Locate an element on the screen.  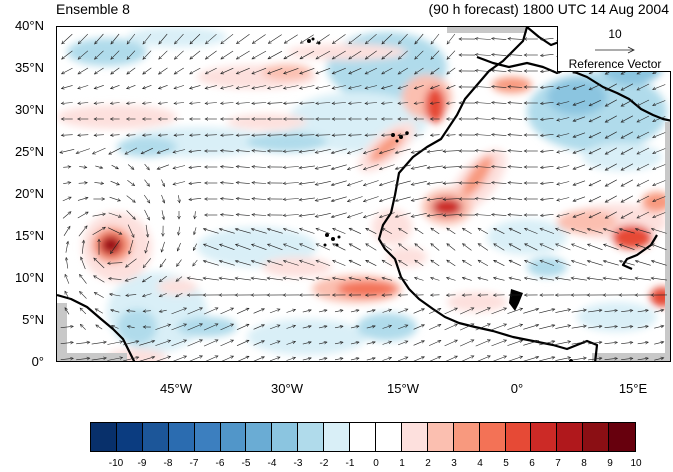
panel-title: Ensemble 8 is located at coordinates (93, 9).